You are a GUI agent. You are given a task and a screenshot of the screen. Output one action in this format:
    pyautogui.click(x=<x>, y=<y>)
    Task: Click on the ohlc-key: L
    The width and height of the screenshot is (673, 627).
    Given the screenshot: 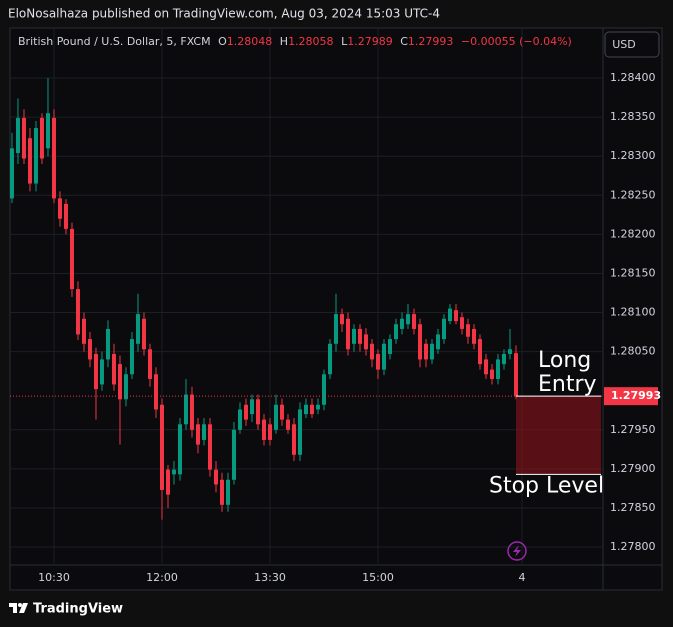 What is the action you would take?
    pyautogui.click(x=344, y=41)
    